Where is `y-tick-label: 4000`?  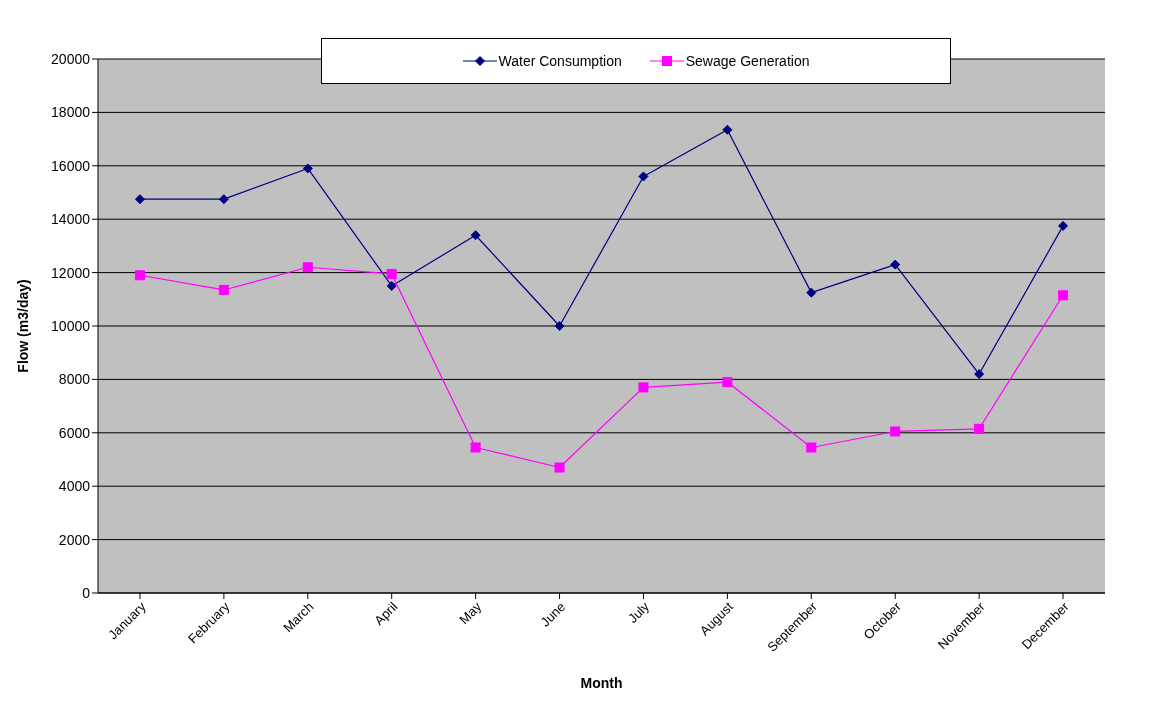
y-tick-label: 4000 is located at coordinates (74, 486).